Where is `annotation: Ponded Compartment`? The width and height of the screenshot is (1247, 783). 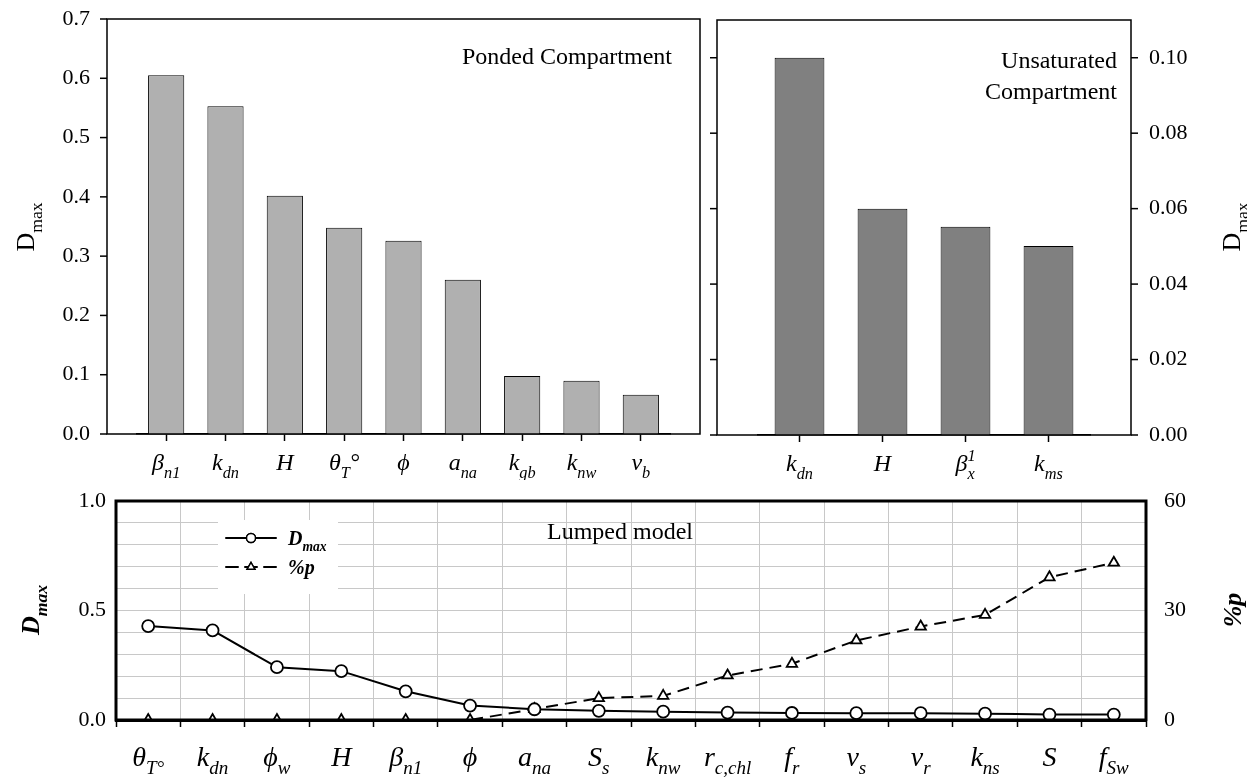
annotation: Ponded Compartment is located at coordinates (567, 56).